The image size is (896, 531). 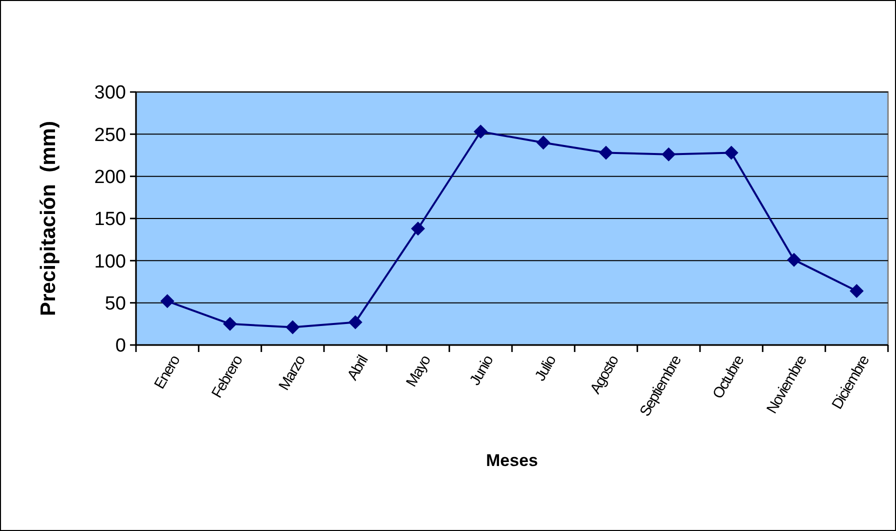 What do you see at coordinates (115, 303) in the screenshot?
I see `y-tick-label: 50` at bounding box center [115, 303].